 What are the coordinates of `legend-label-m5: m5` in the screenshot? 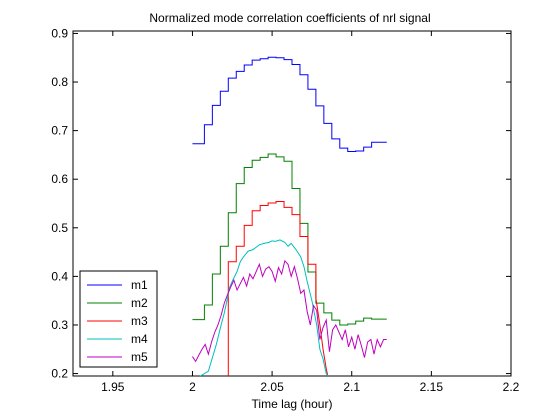 It's located at (139, 357).